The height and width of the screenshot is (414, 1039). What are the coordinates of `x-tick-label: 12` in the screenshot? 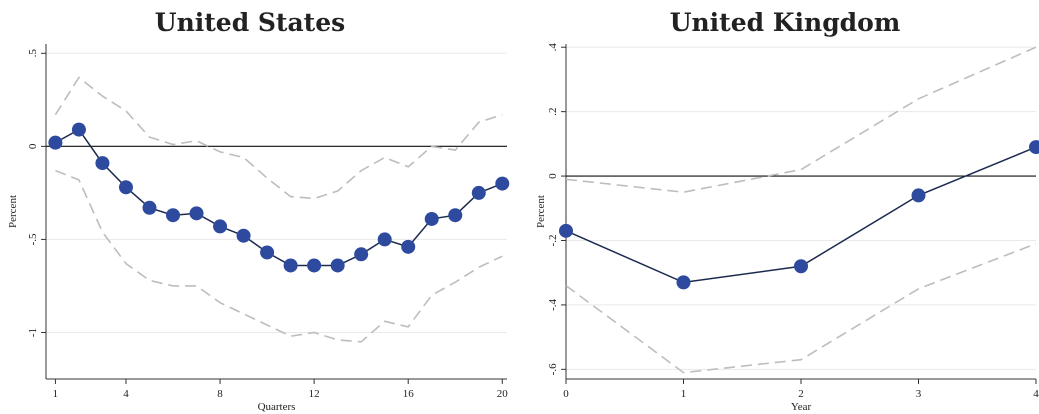 It's located at (314, 394).